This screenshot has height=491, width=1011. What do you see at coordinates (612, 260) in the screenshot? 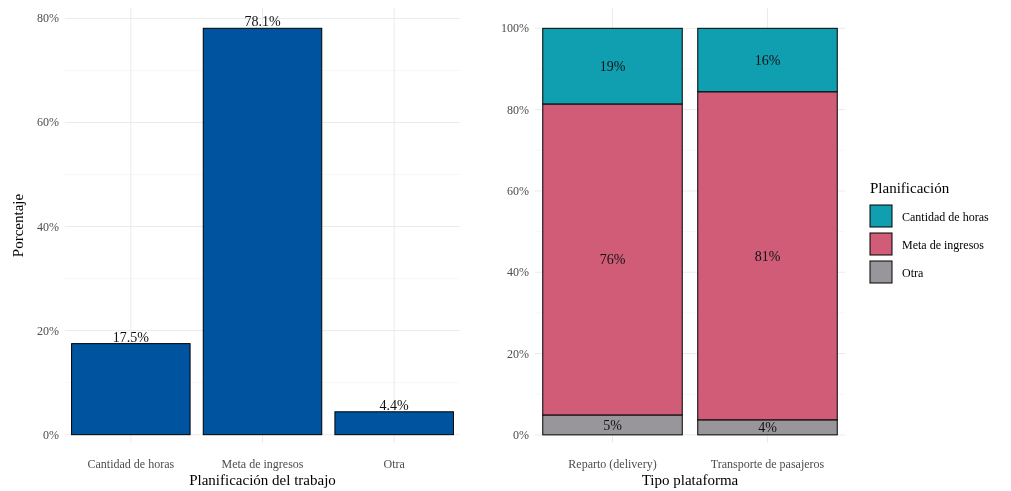
I see `data-label: 76%` at bounding box center [612, 260].